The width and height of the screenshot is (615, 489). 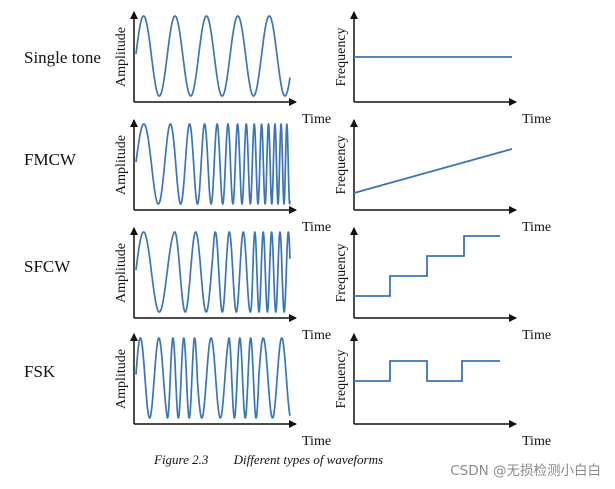 What do you see at coordinates (513, 102) in the screenshot?
I see `frequency-0-x-arrow` at bounding box center [513, 102].